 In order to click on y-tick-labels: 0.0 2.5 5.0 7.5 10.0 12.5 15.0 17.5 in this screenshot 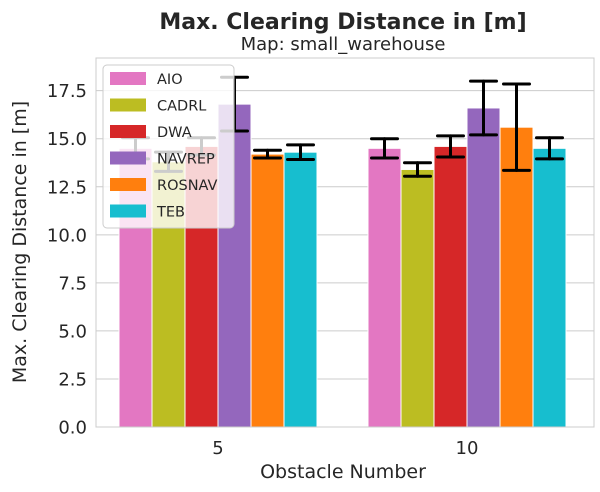, I will do `click(67, 259)`.